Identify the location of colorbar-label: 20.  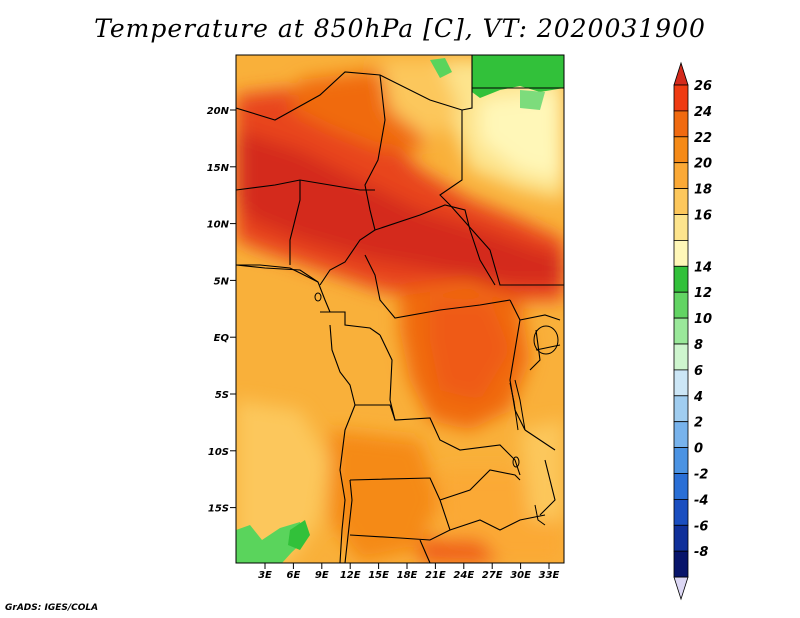
(703, 164).